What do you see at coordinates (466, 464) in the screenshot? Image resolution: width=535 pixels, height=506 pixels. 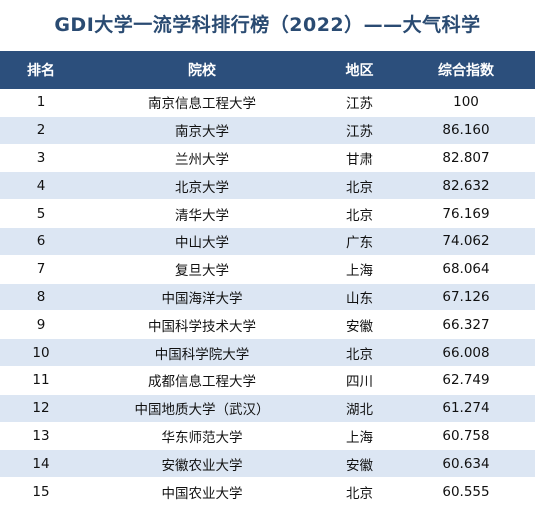 I see `cell-score: 60.634` at bounding box center [466, 464].